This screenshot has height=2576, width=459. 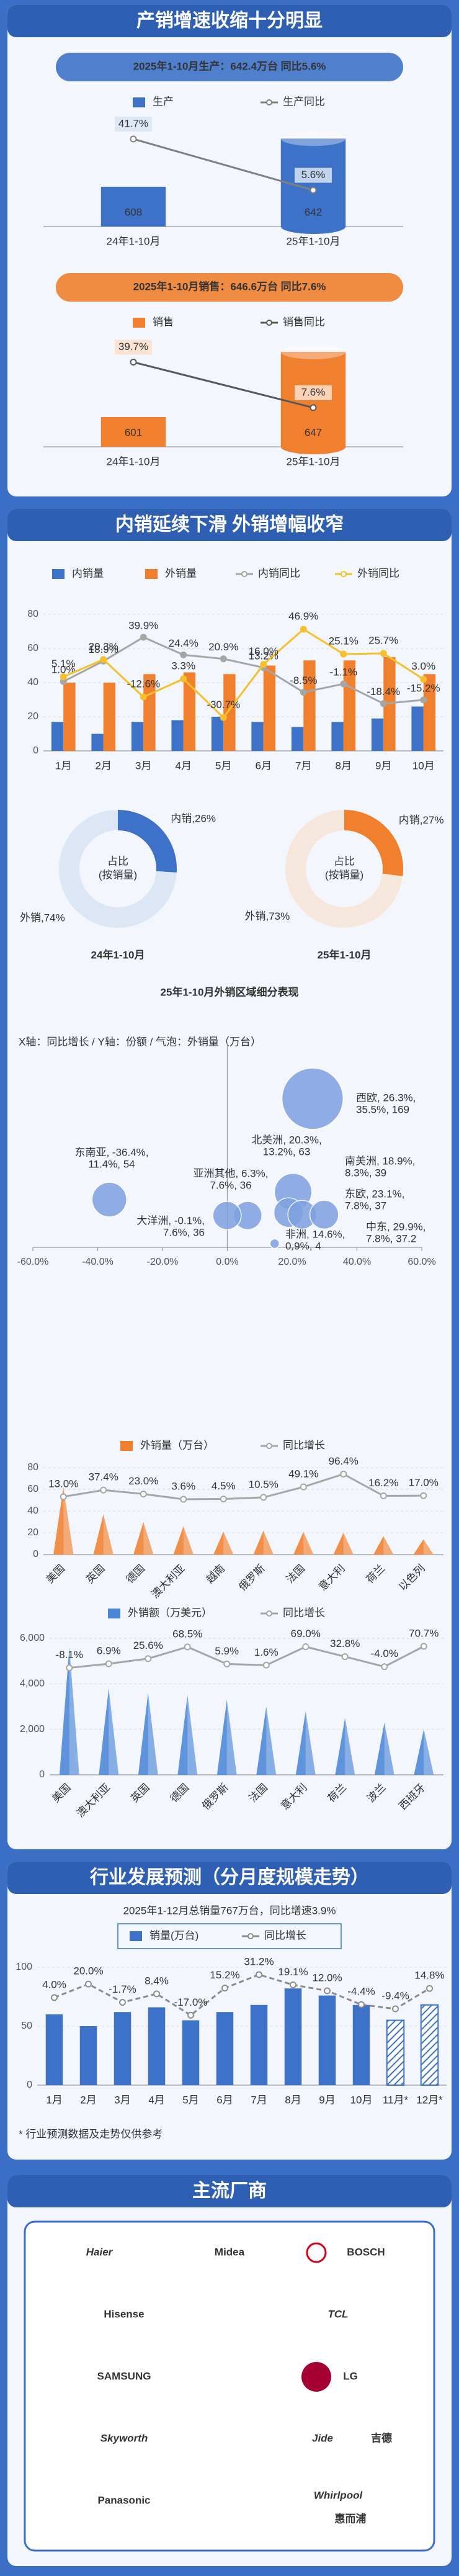 I want to click on brand-logo: LG, so click(x=350, y=2376).